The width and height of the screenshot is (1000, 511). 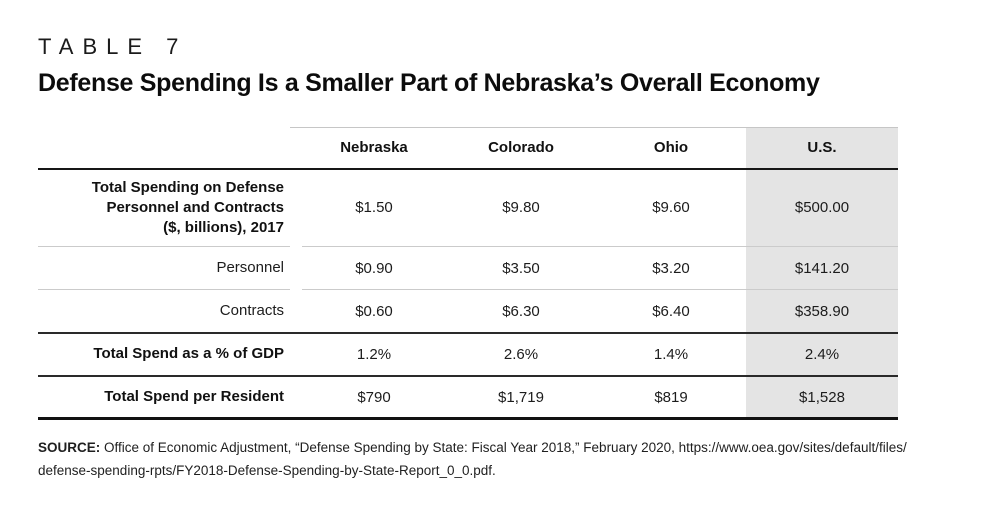 I want to click on row-label: Total Spend as a % of GDP, so click(x=164, y=354).